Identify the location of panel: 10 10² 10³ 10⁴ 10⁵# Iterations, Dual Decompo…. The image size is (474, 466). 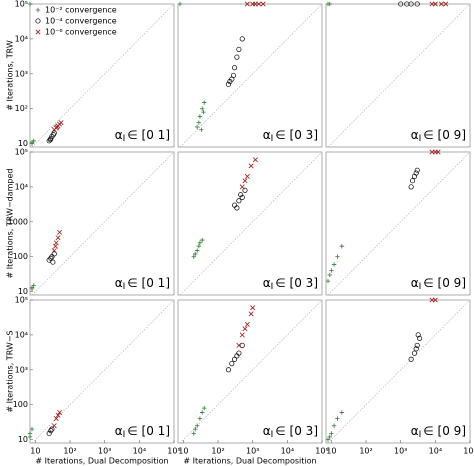
(253, 382).